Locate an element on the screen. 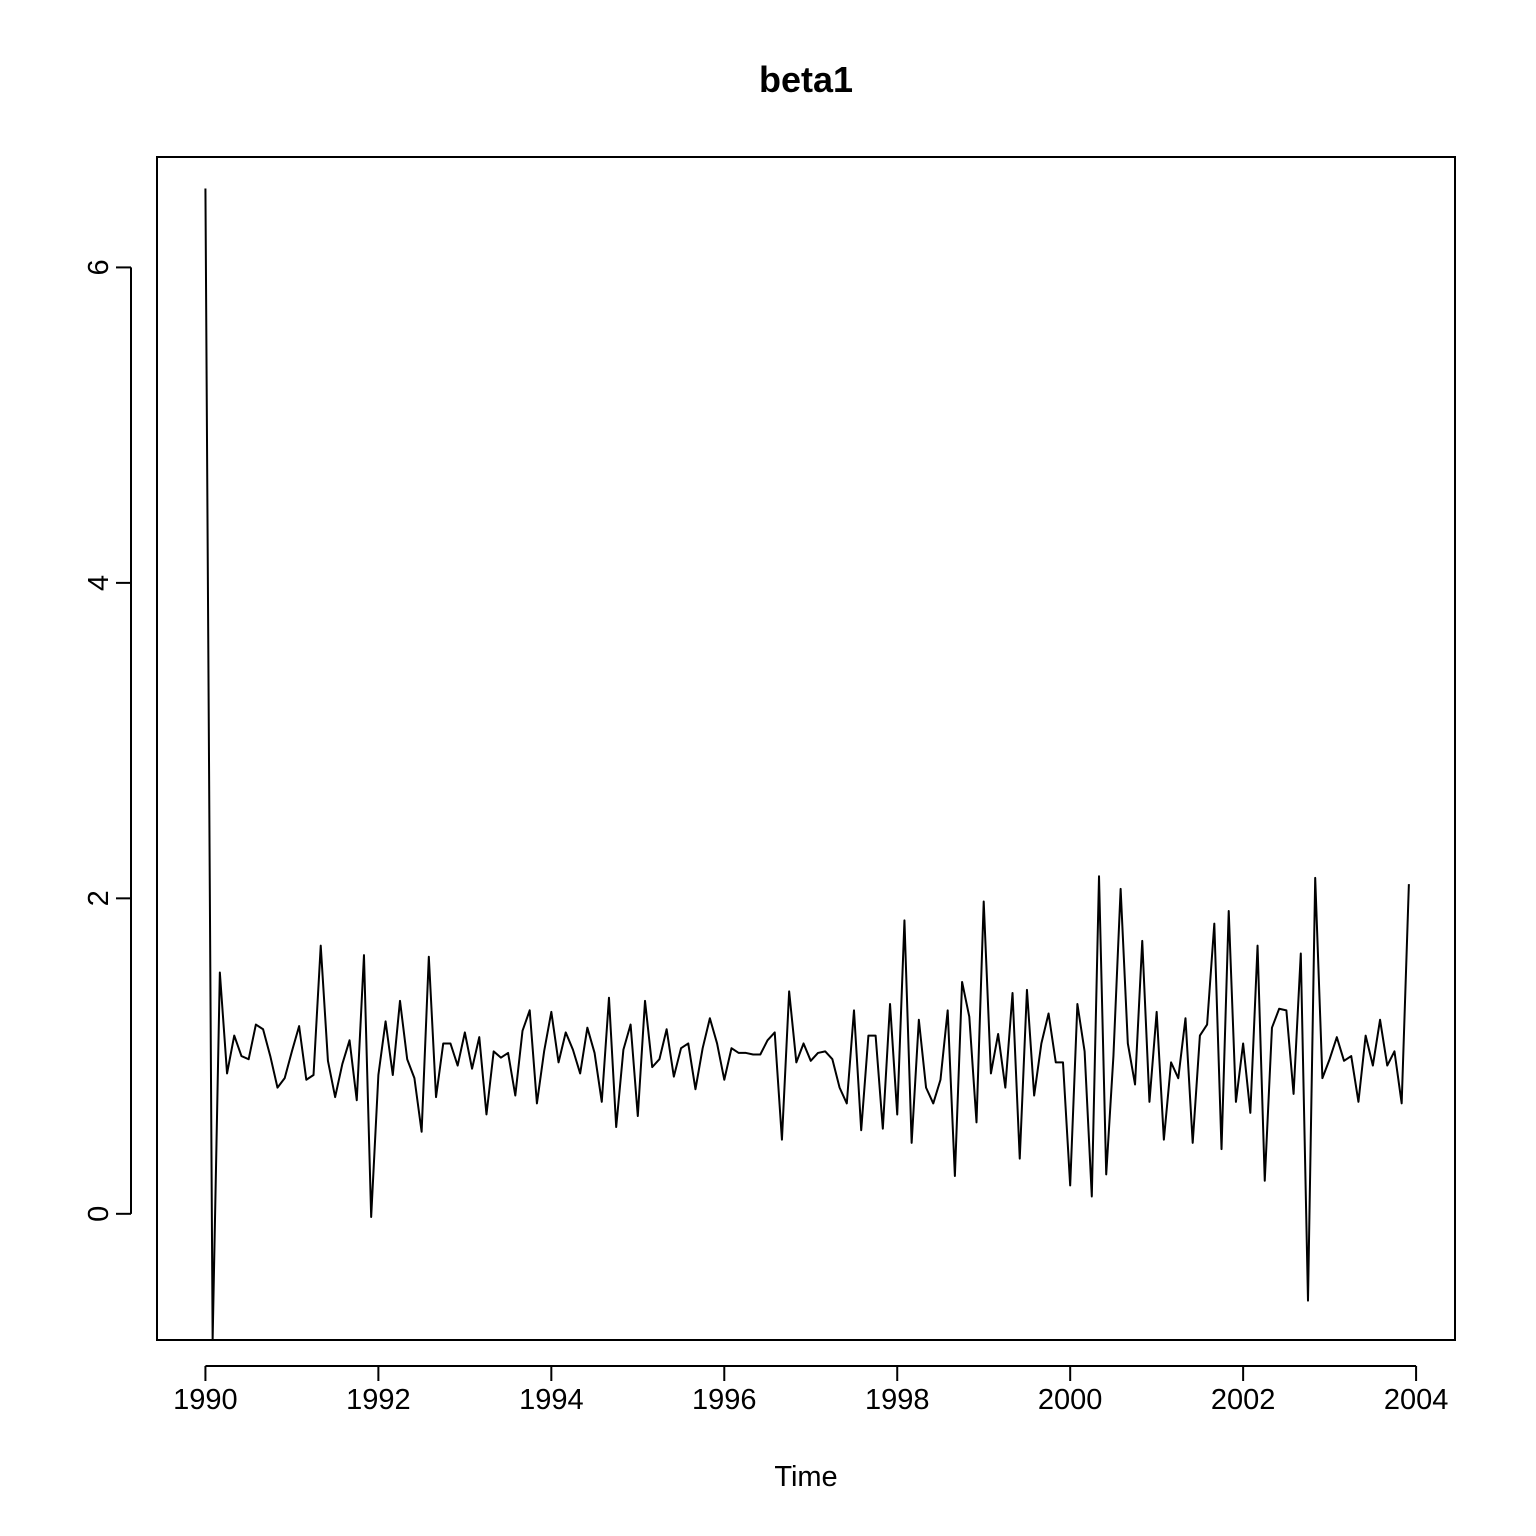 The height and width of the screenshot is (1536, 1536). x-tick-label: 1996 is located at coordinates (724, 1400).